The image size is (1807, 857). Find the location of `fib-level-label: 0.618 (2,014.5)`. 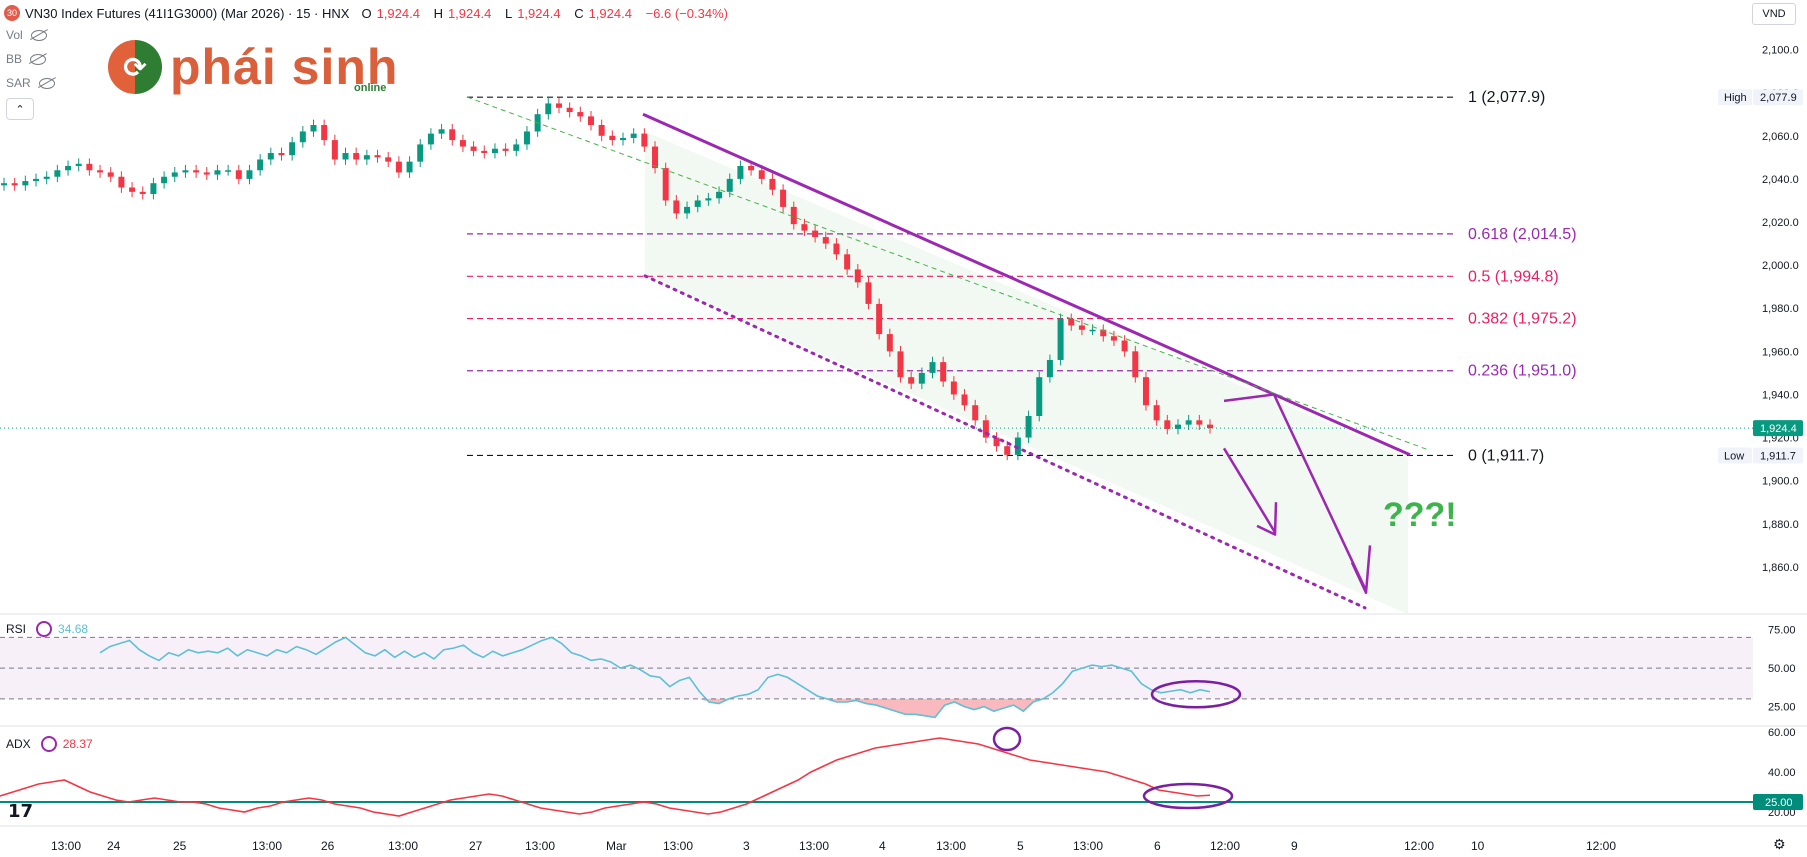

fib-level-label: 0.618 (2,014.5) is located at coordinates (1522, 234).